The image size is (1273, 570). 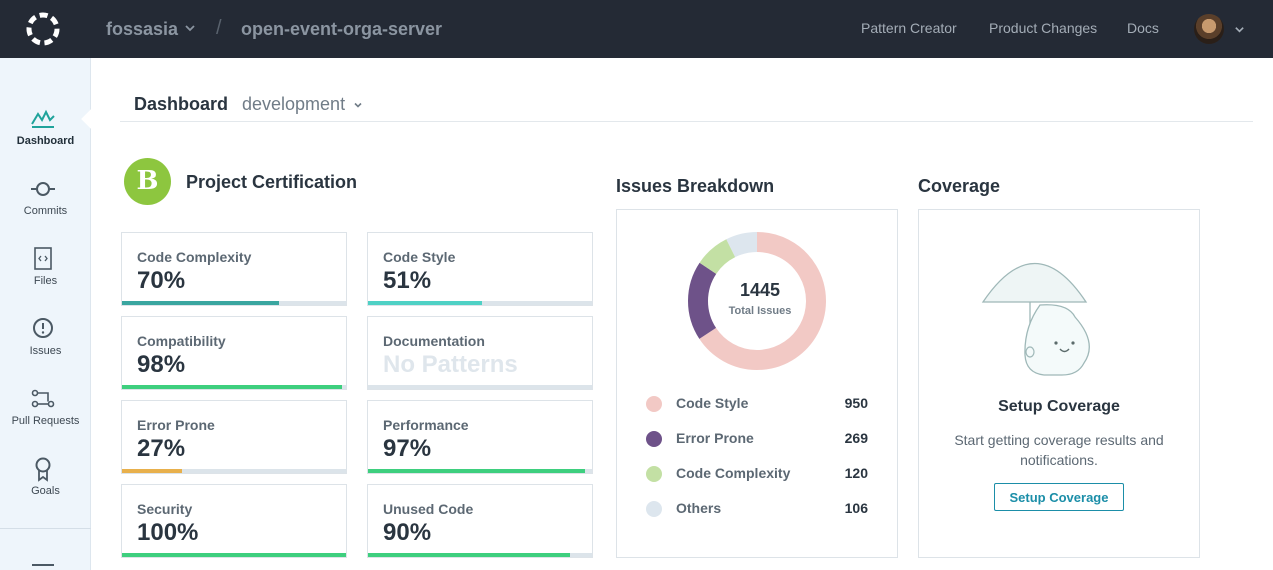 I want to click on sidebar-item-dashboard: Dashboard, so click(x=45, y=141).